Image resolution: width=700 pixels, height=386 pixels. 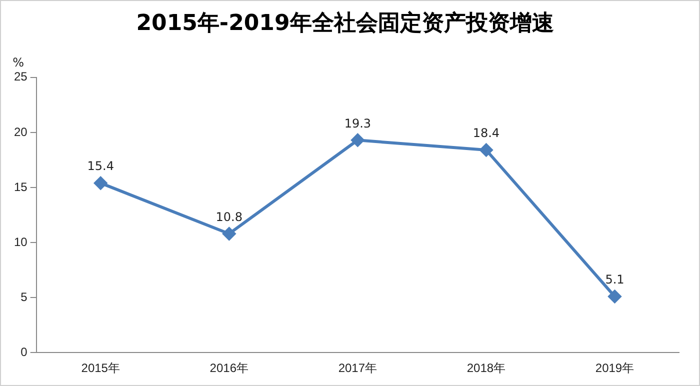 What do you see at coordinates (21, 131) in the screenshot?
I see `y-tick-label: 20` at bounding box center [21, 131].